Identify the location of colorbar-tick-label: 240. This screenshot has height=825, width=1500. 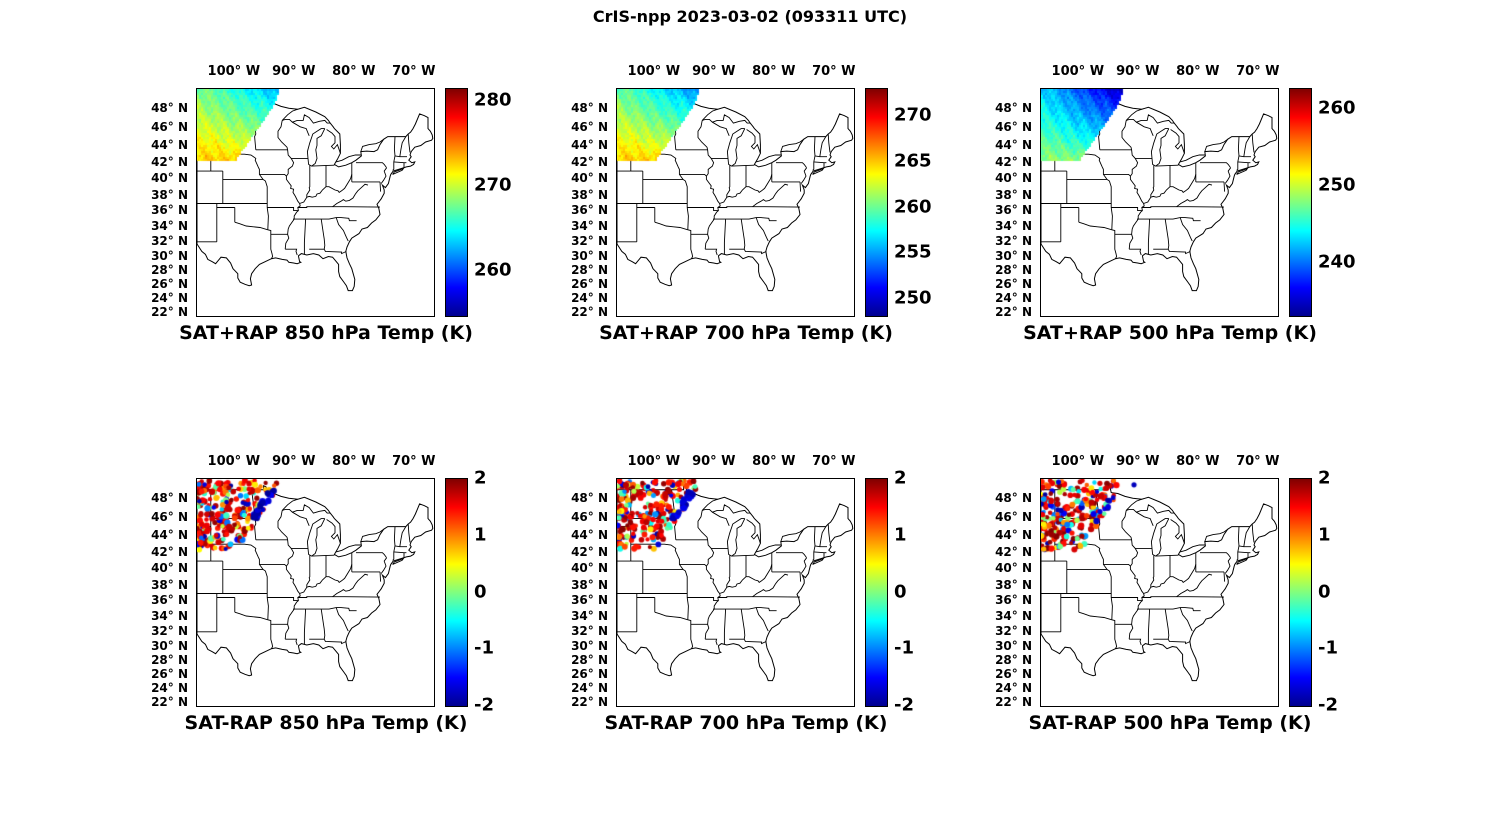
(1337, 262).